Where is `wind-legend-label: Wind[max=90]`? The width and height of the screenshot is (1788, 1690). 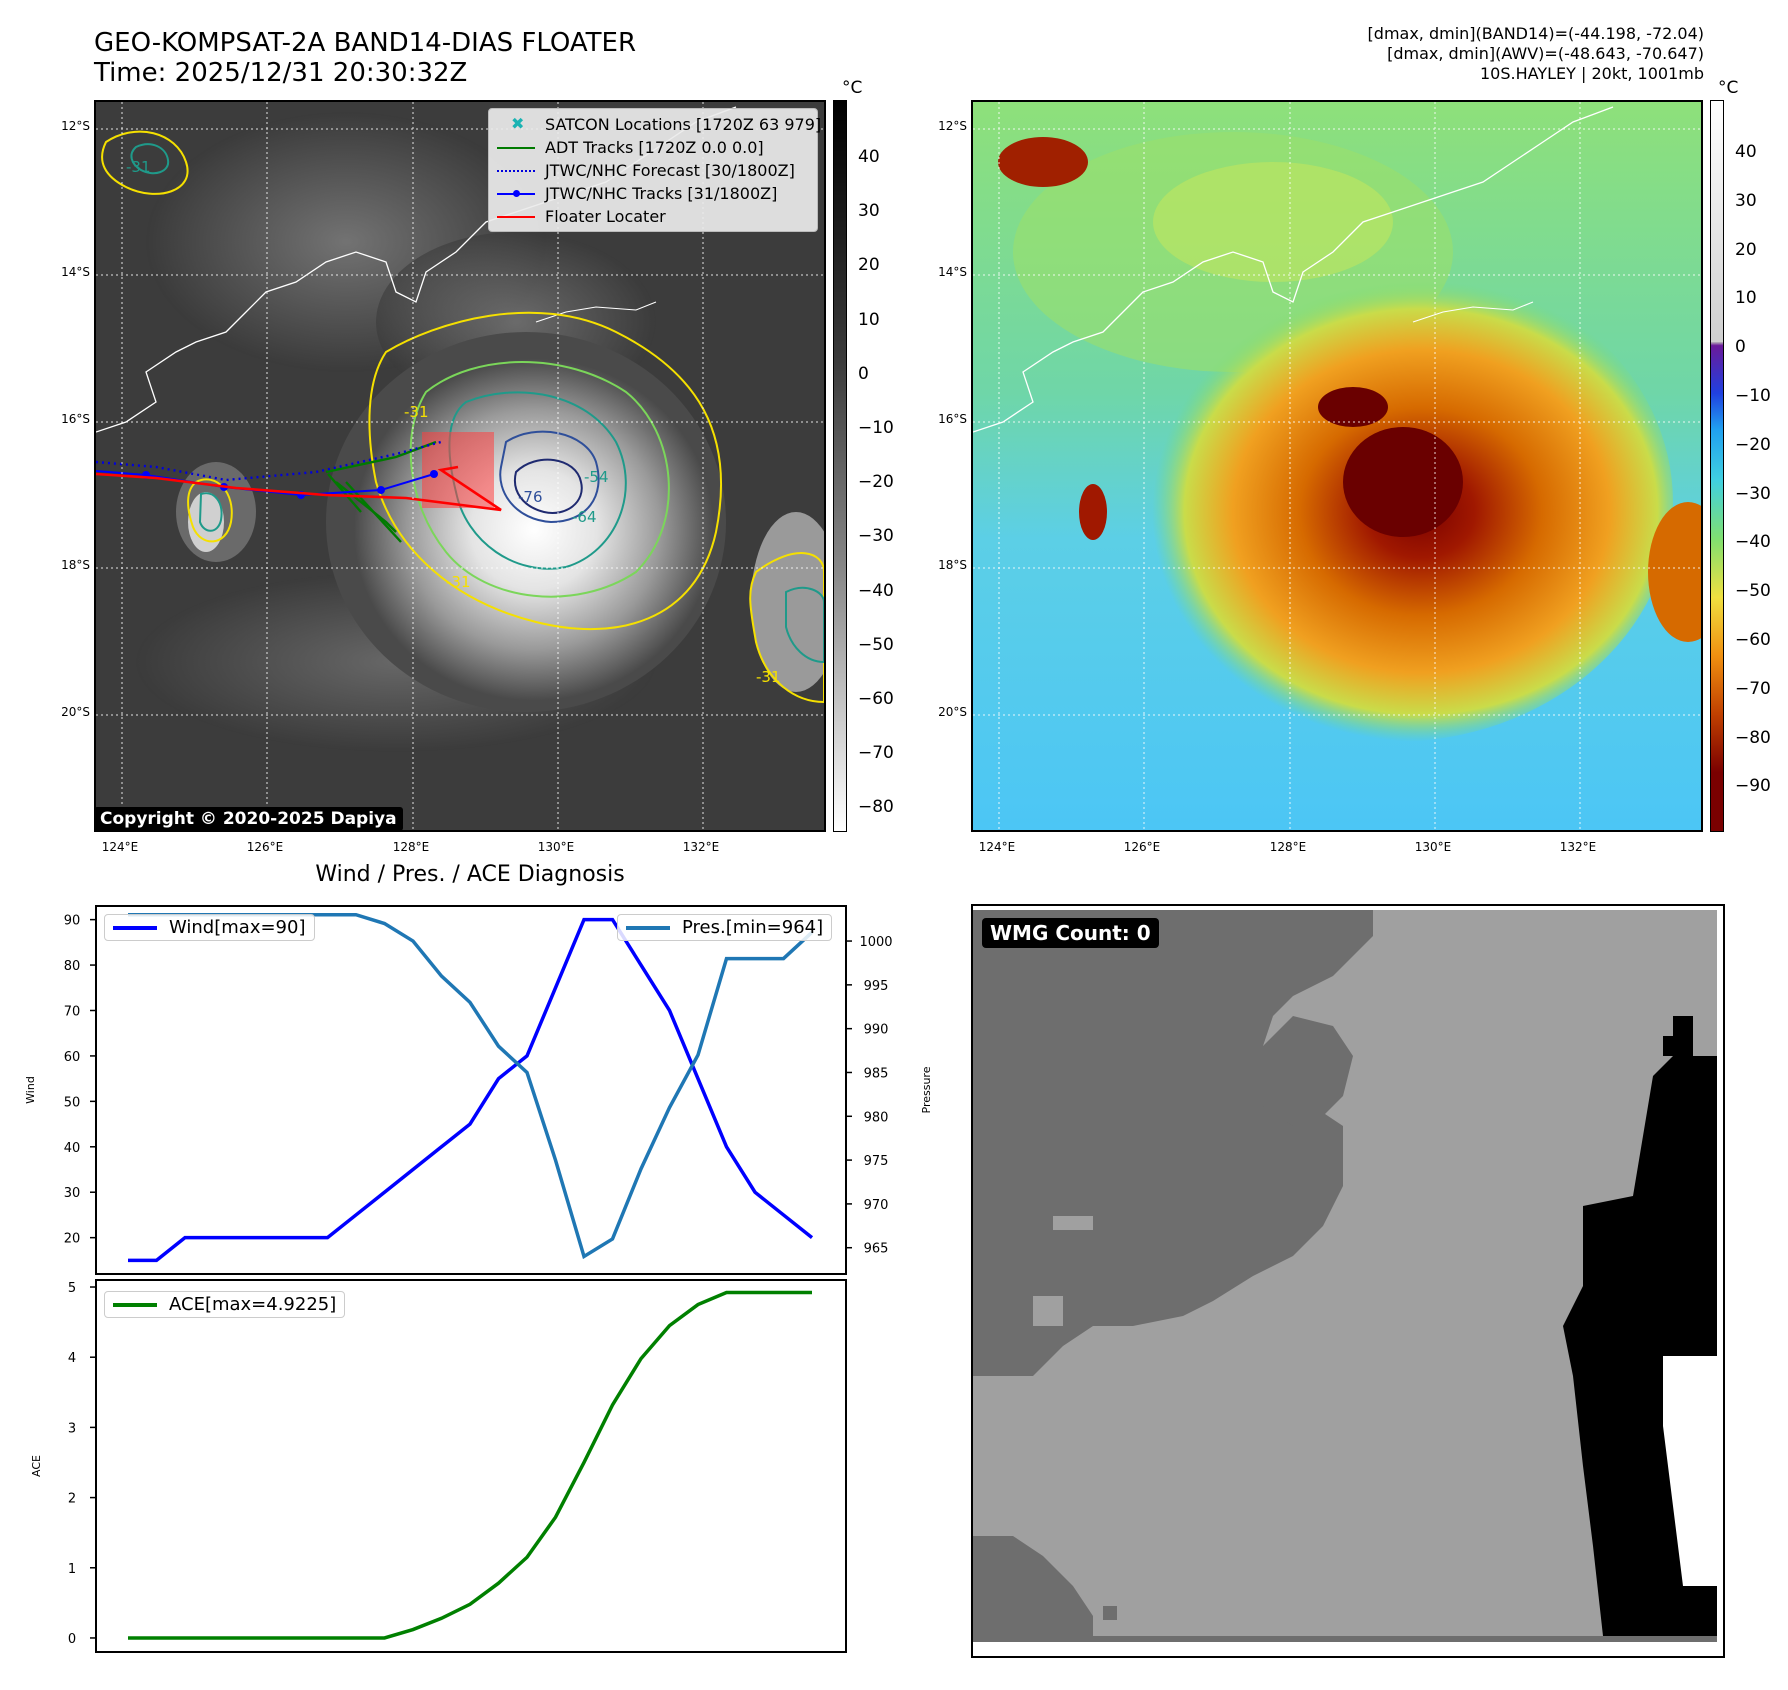
wind-legend-label: Wind[max=90] is located at coordinates (237, 927).